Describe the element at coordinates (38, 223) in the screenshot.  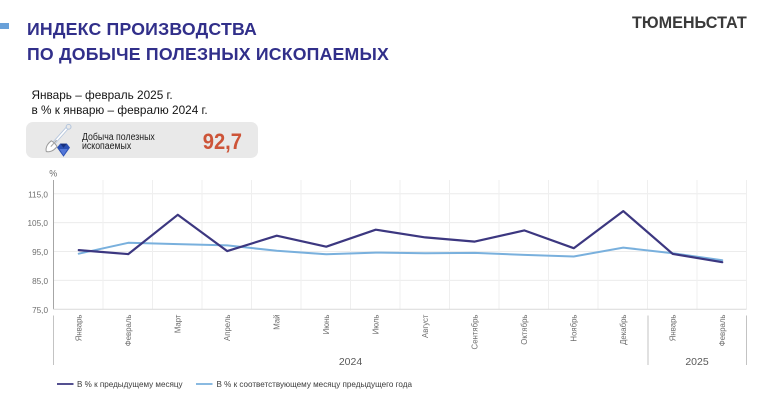
I see `svg-text: 105,0` at that location.